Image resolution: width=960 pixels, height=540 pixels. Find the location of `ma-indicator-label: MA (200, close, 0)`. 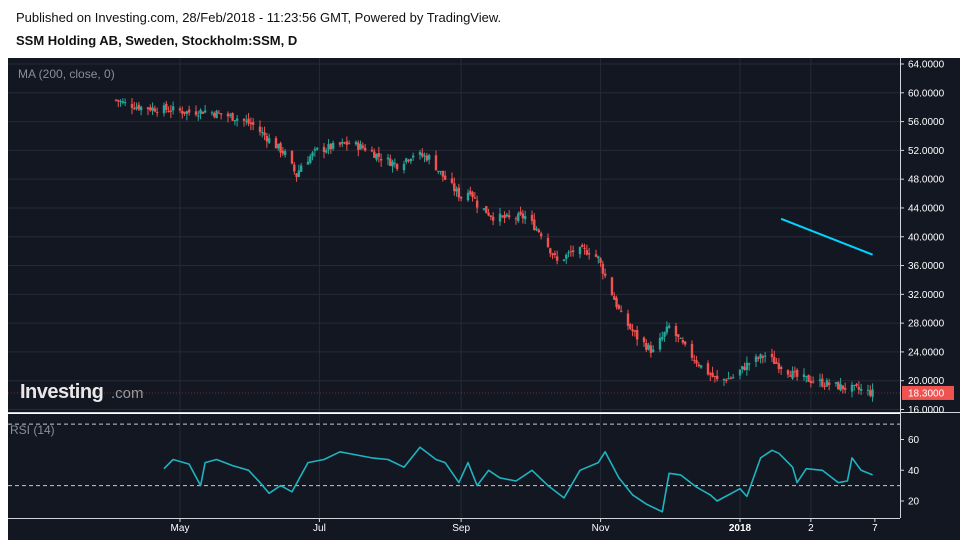

ma-indicator-label: MA (200, close, 0) is located at coordinates (66, 74).